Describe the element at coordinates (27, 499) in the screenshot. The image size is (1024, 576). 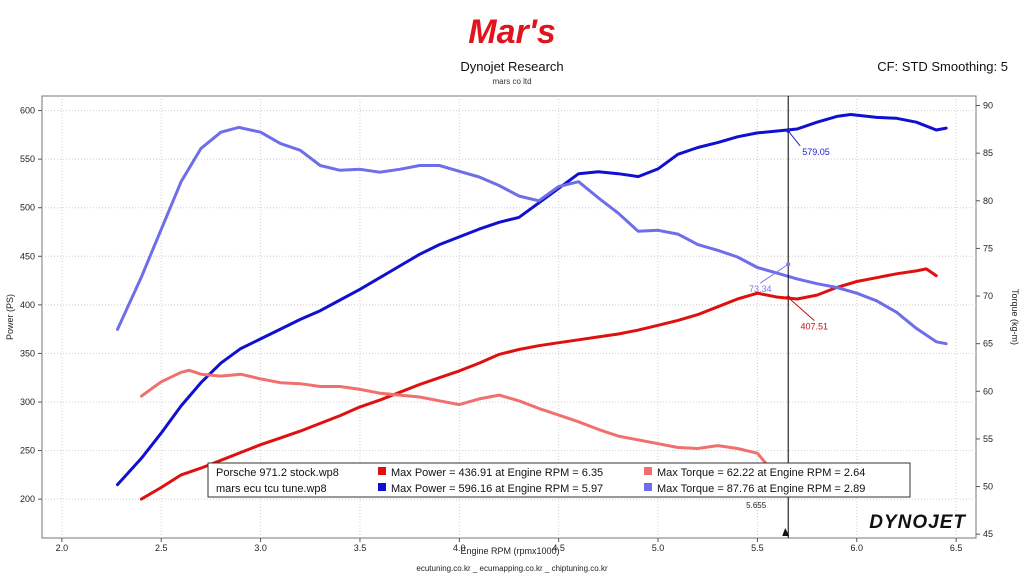
I see `left-tick-label: 200` at that location.